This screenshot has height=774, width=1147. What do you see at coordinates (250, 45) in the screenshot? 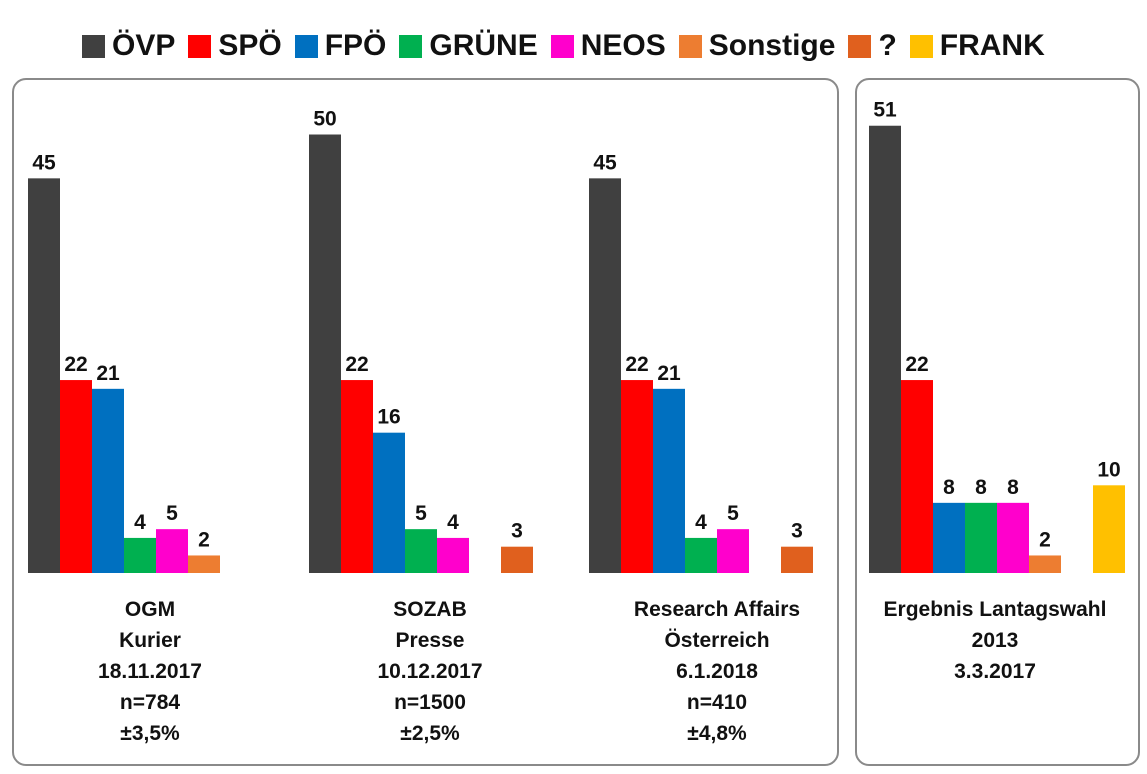
I see `legend-label: SPÖ` at bounding box center [250, 45].